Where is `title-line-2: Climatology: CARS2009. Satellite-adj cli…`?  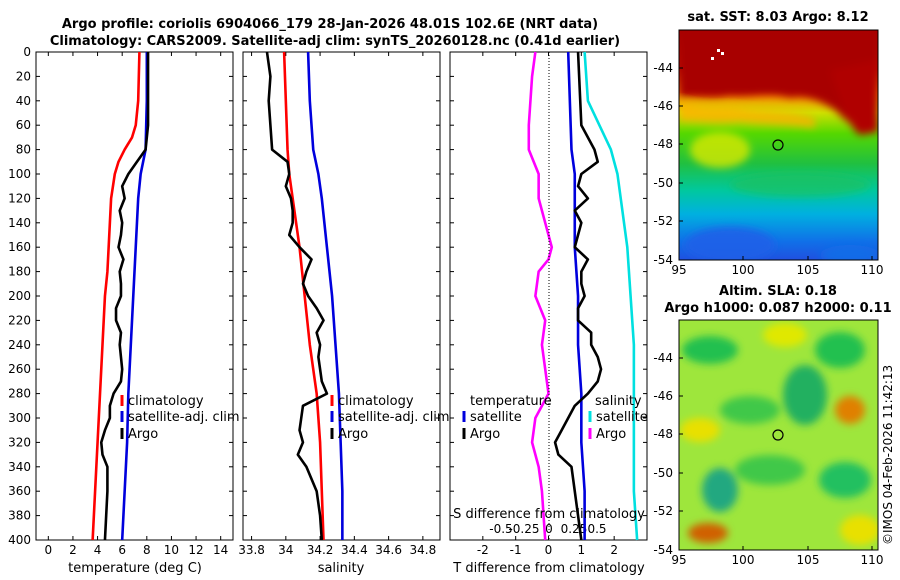
title-line-2: Climatology: CARS2009. Satellite-adj cli… is located at coordinates (335, 41).